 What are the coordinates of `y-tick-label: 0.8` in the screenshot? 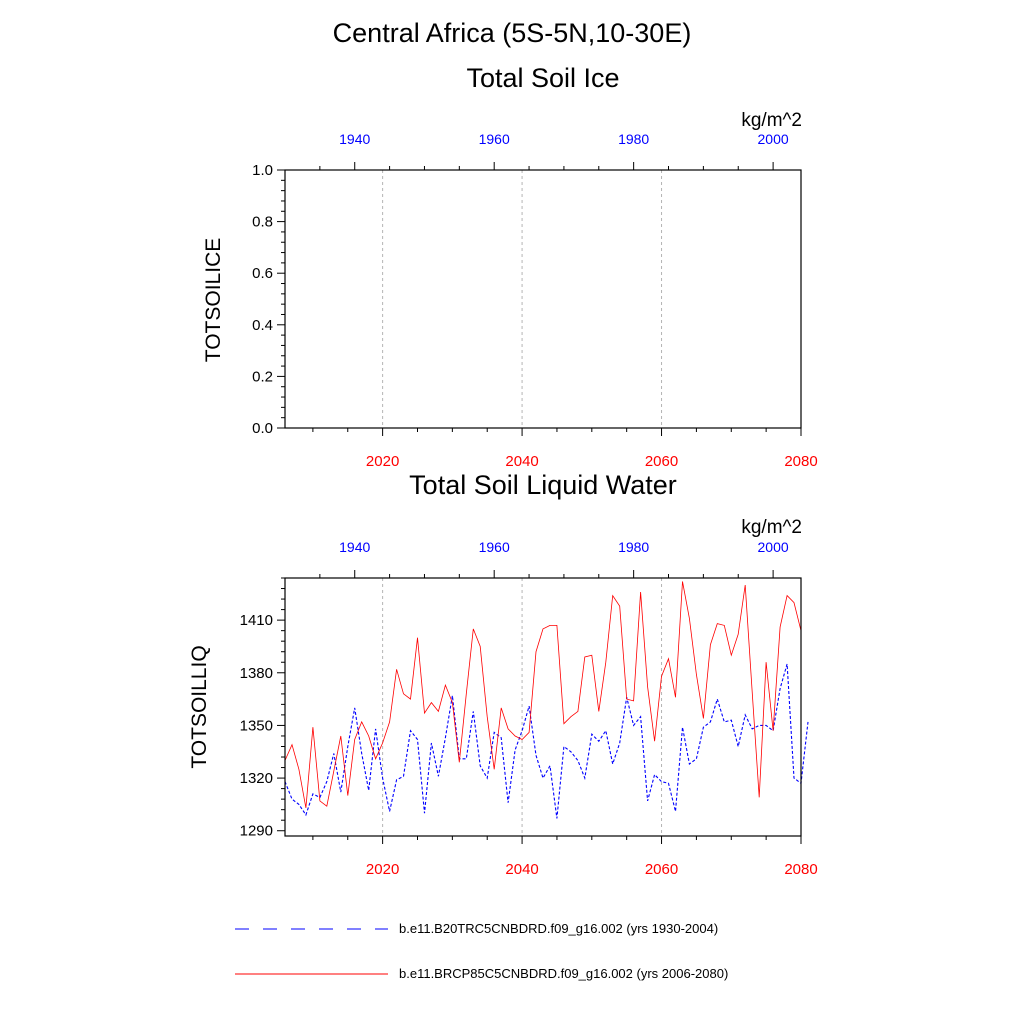 It's located at (262, 222).